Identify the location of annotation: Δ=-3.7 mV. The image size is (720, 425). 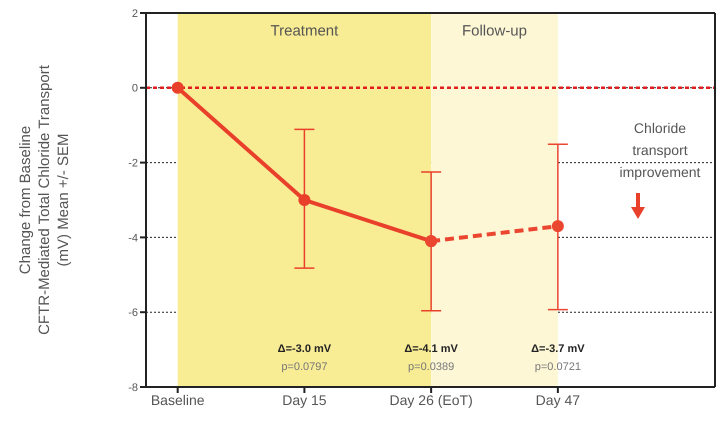
(558, 349).